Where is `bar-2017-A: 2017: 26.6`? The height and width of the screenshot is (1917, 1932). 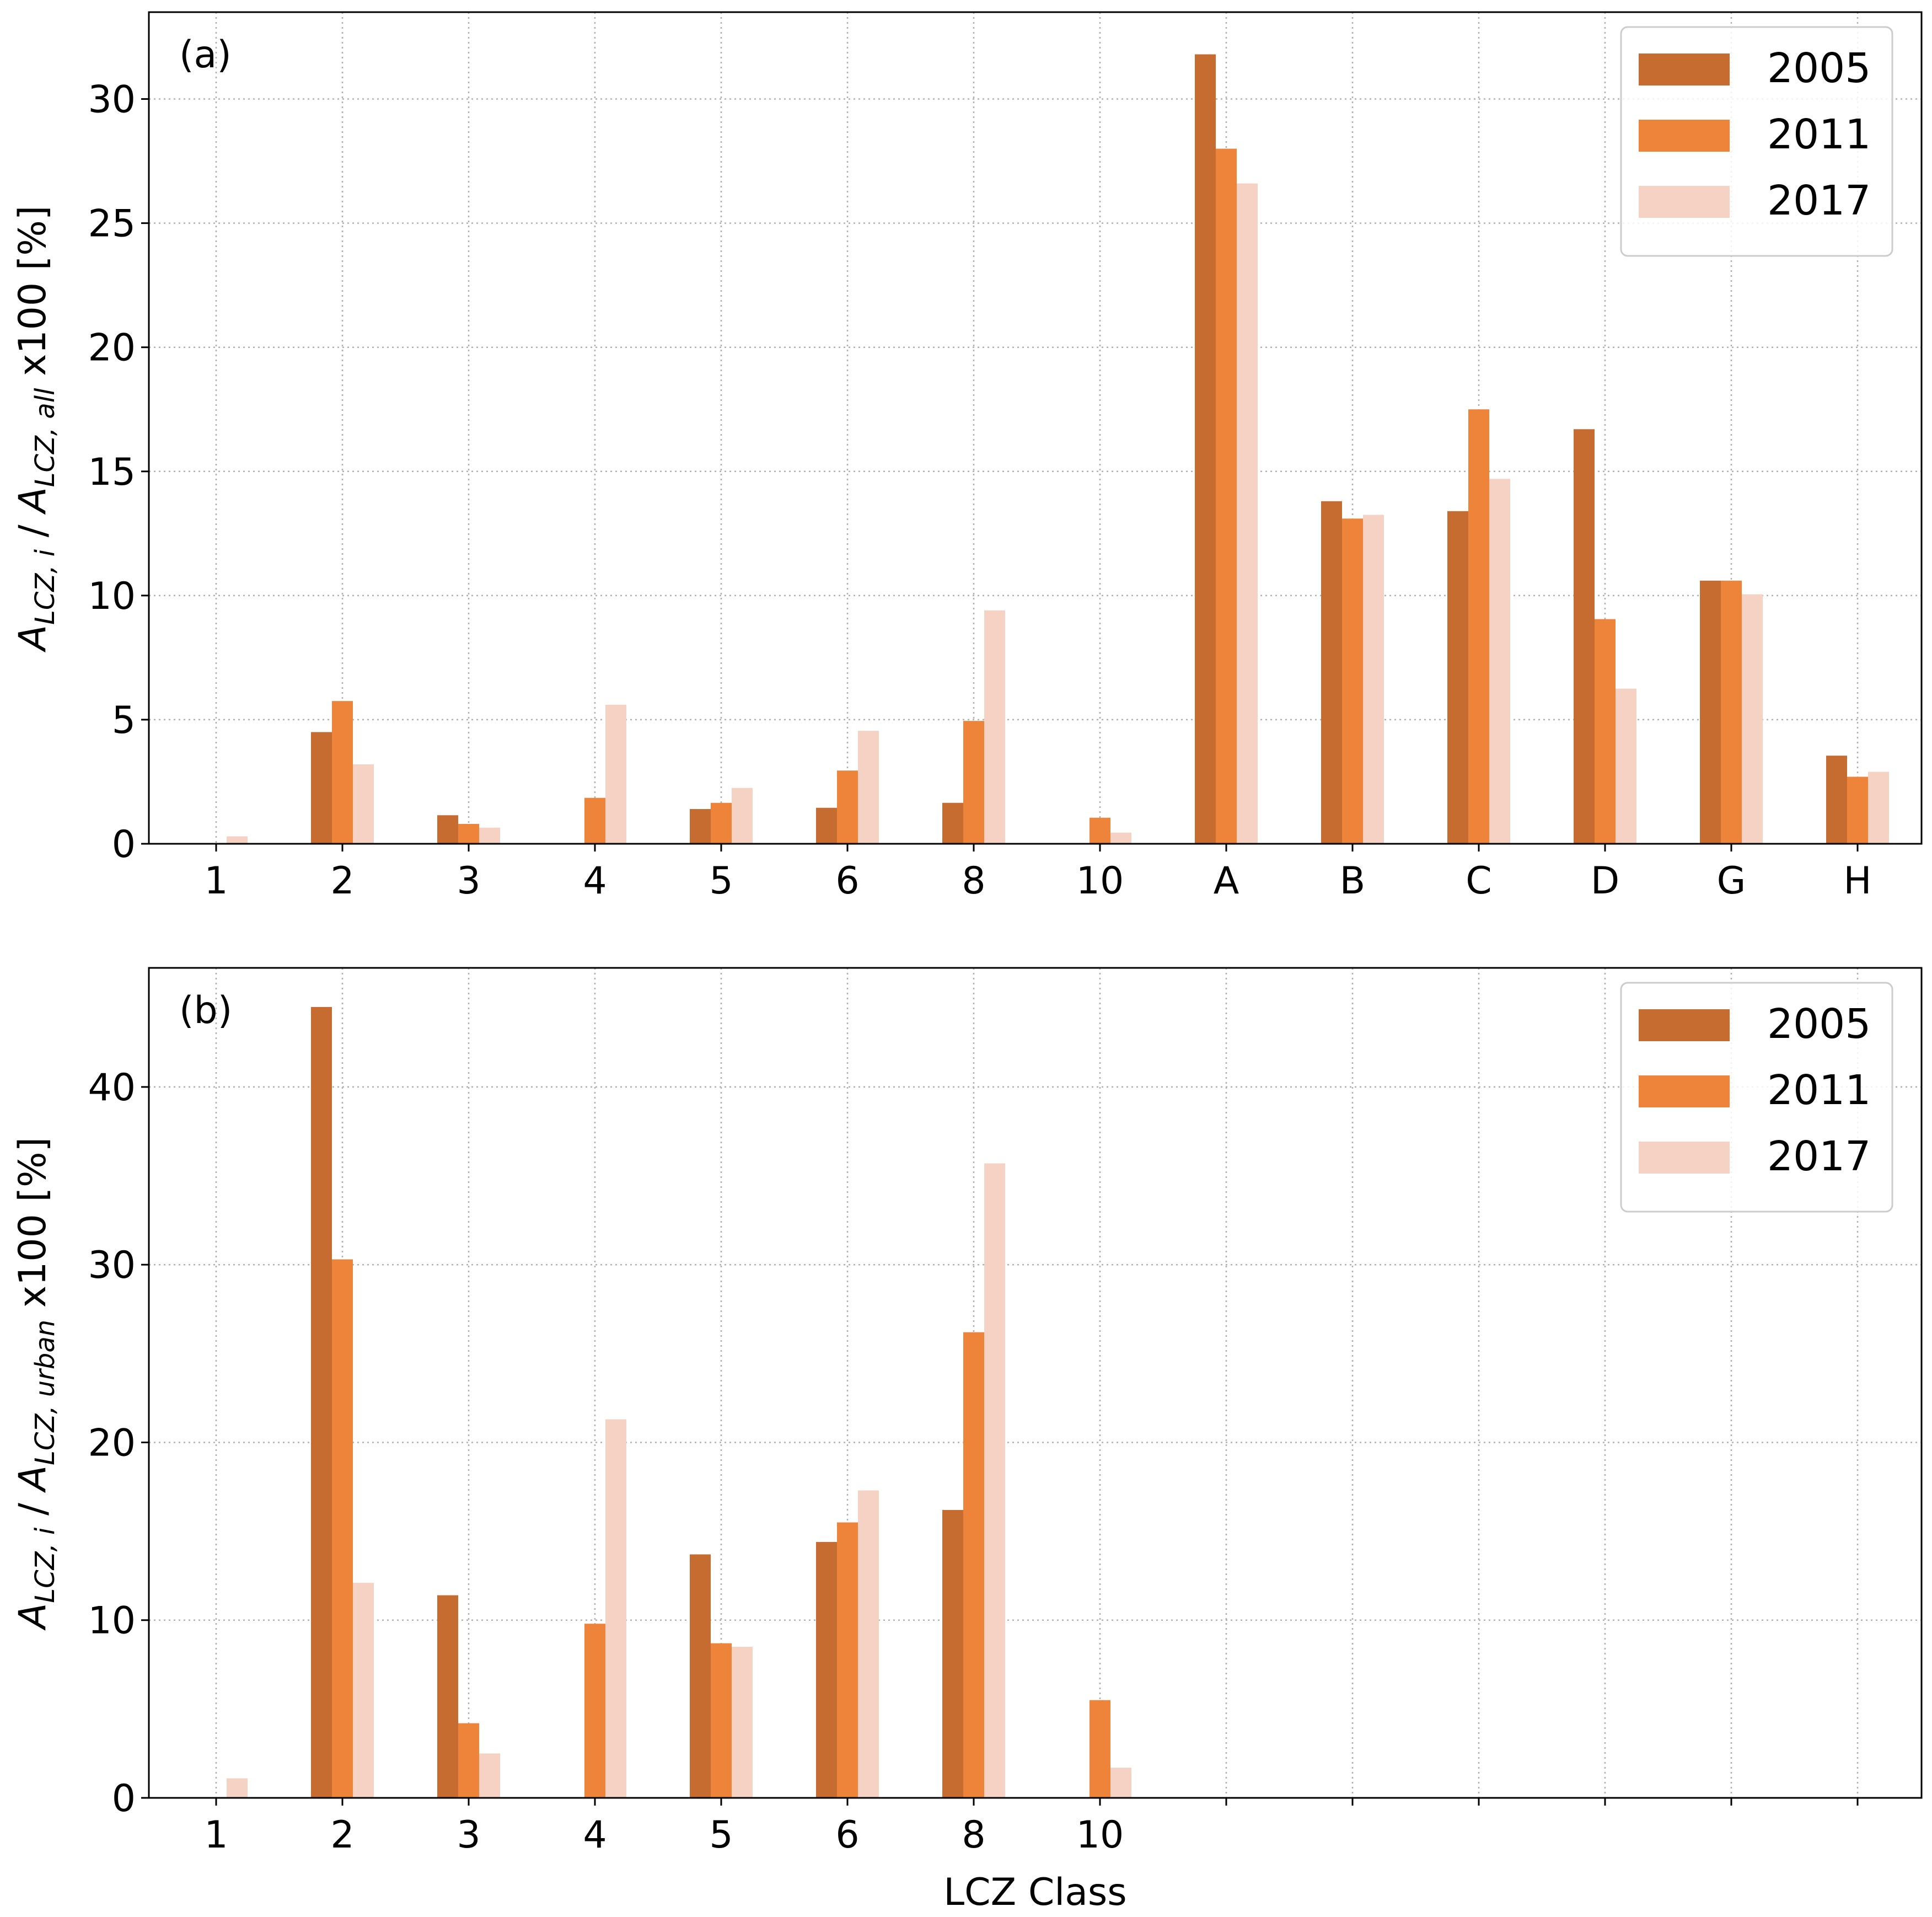 bar-2017-A: 2017: 26.6 is located at coordinates (1247, 513).